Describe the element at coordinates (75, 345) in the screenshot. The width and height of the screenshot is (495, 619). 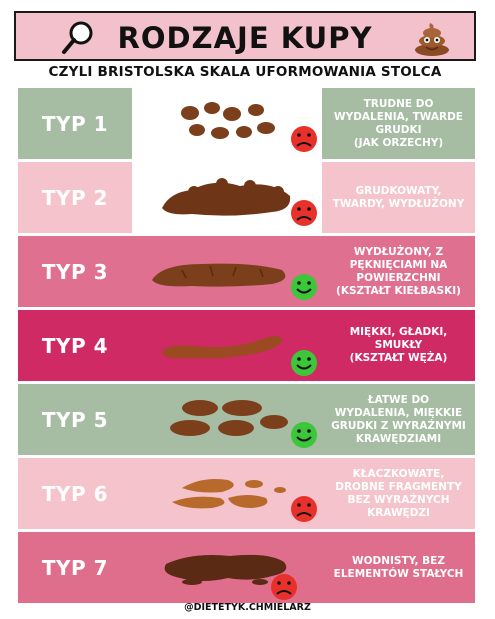
I see `row-label: TYP 4` at that location.